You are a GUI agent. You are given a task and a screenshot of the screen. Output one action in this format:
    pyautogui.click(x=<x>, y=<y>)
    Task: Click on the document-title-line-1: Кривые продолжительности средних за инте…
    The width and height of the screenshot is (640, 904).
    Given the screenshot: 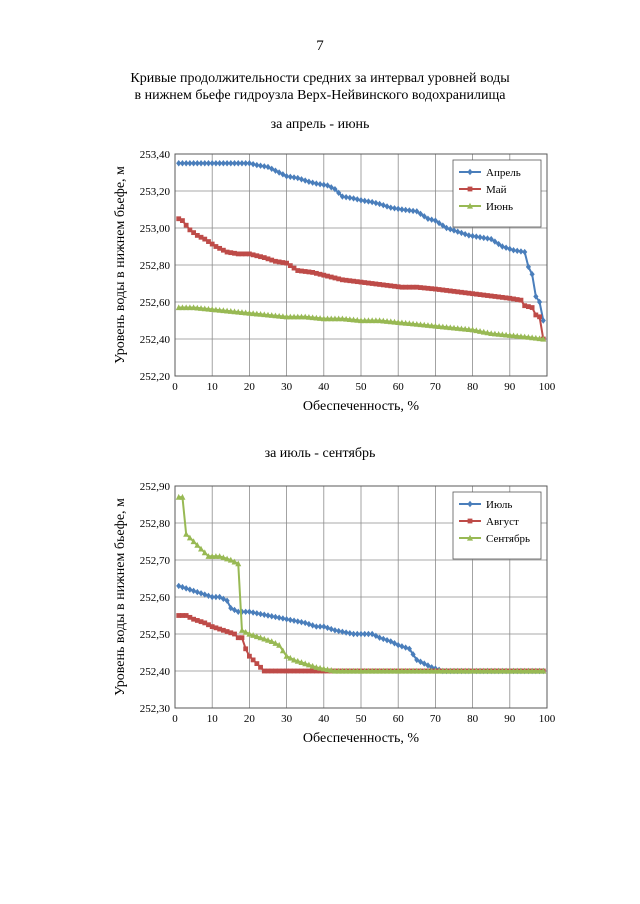 What is the action you would take?
    pyautogui.click(x=320, y=78)
    